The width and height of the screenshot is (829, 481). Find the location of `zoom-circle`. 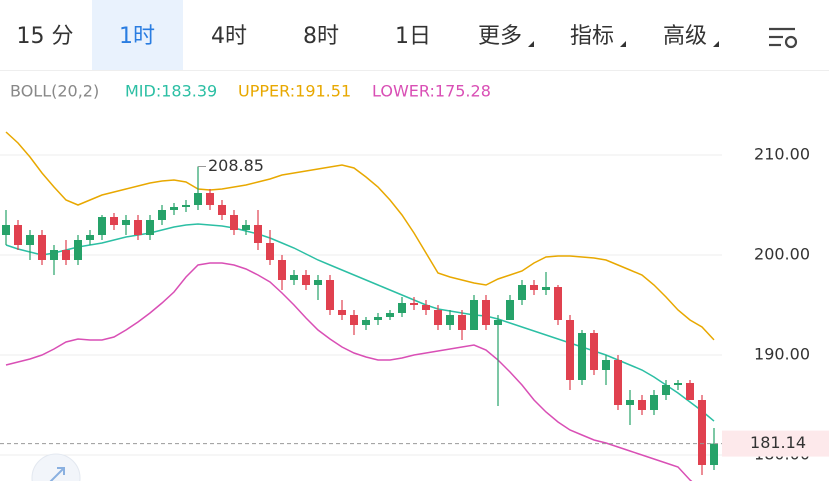

zoom-circle is located at coordinates (56, 467).